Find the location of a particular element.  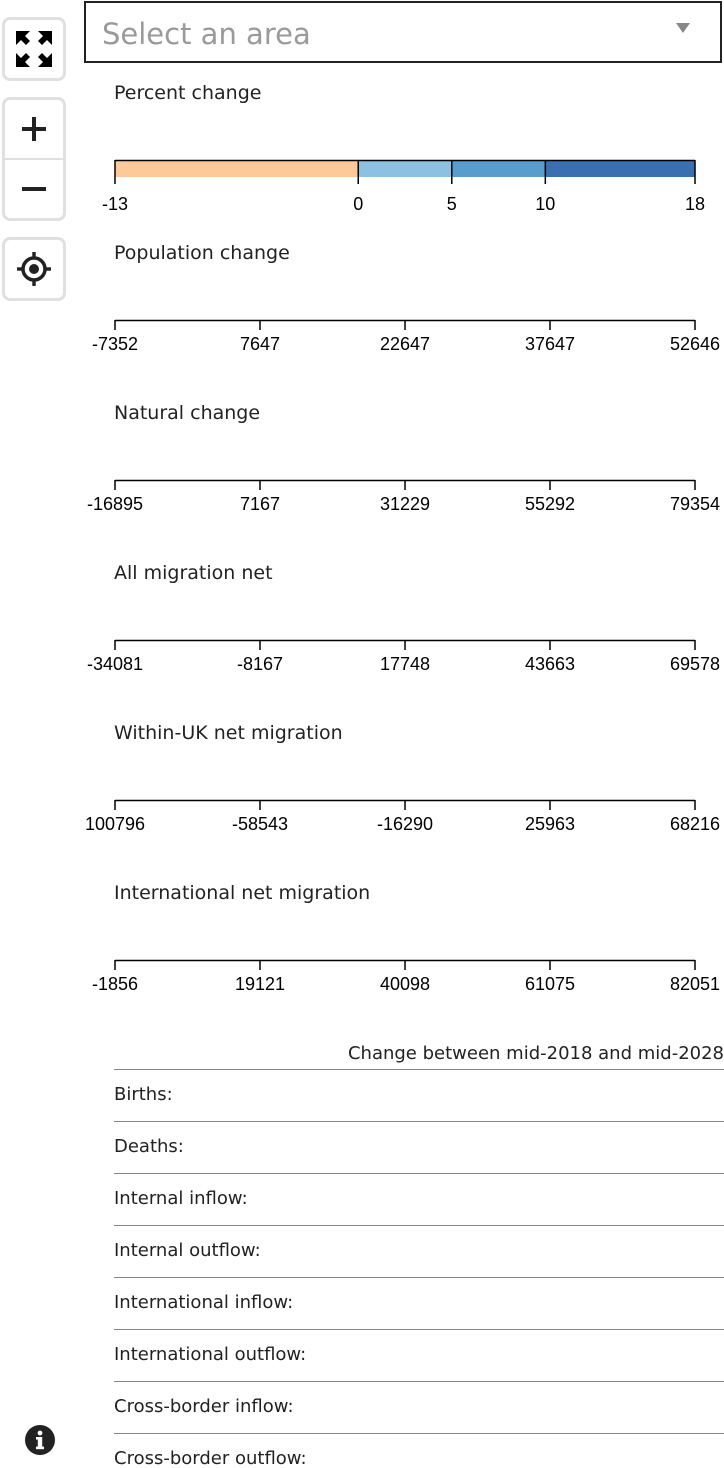

table-row: Deaths: is located at coordinates (419, 1148).